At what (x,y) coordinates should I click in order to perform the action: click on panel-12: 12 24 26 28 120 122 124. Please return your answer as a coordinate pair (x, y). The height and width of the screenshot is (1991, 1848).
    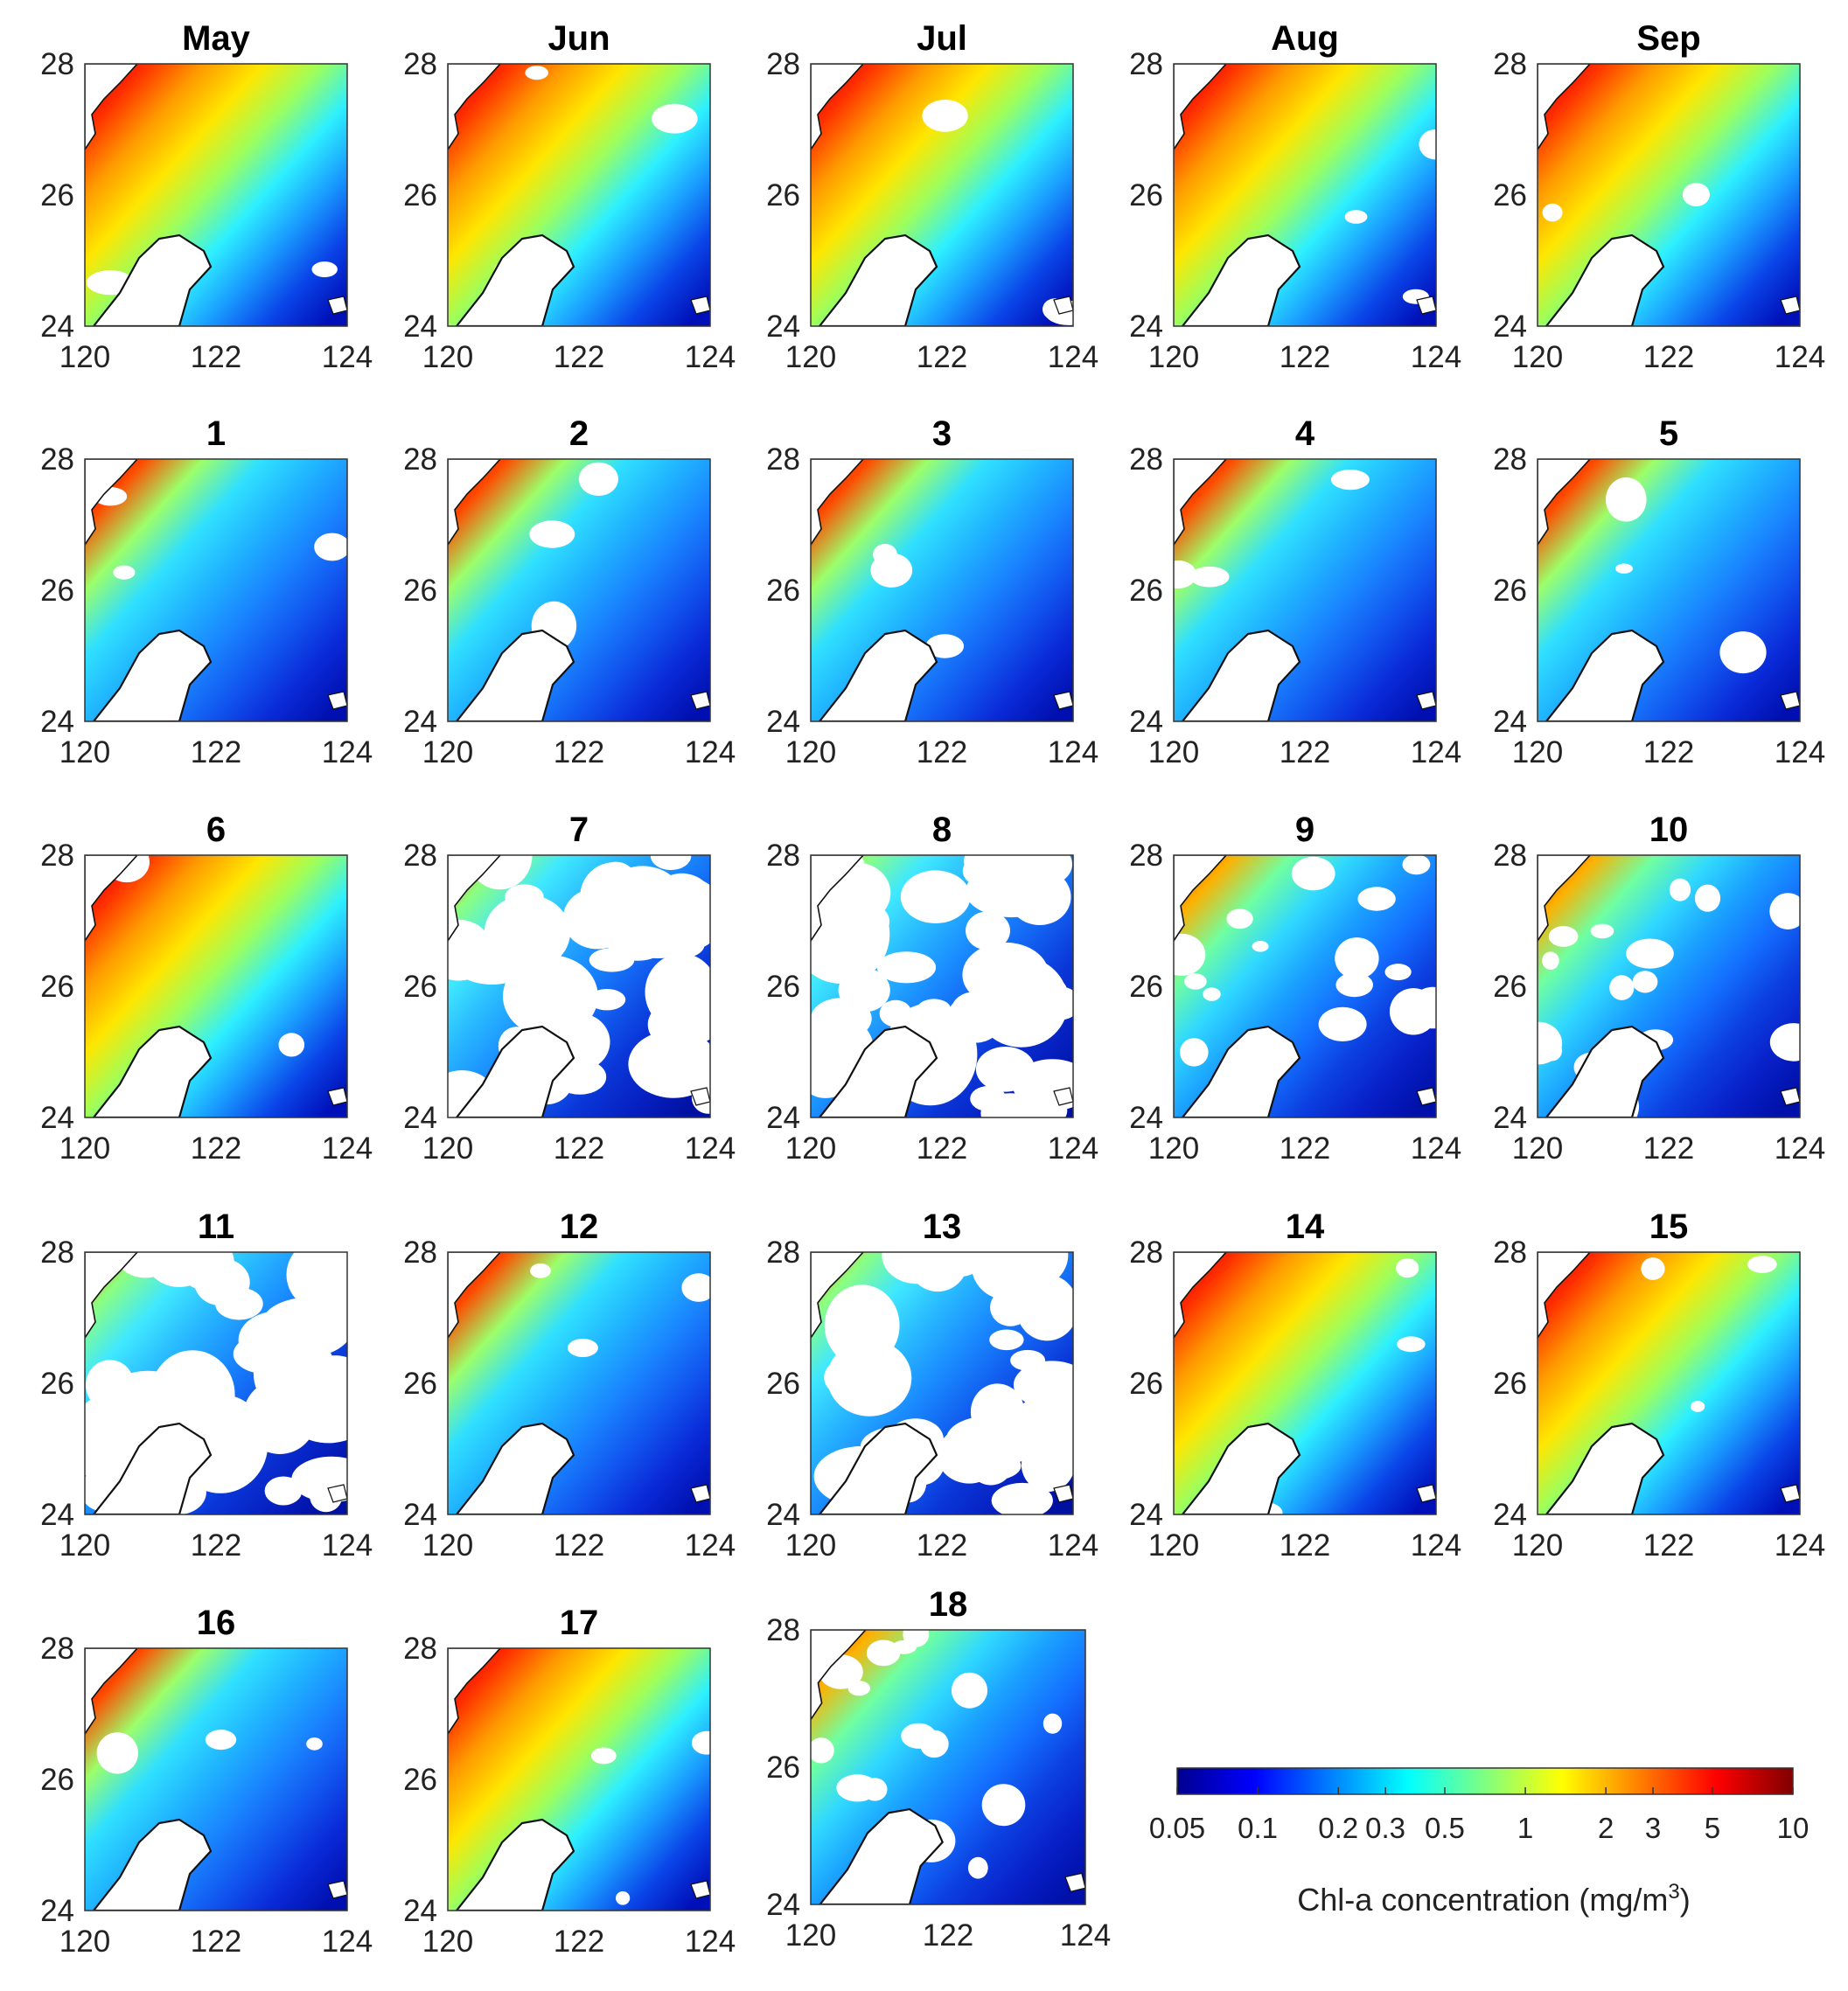
    Looking at the image, I should click on (569, 1385).